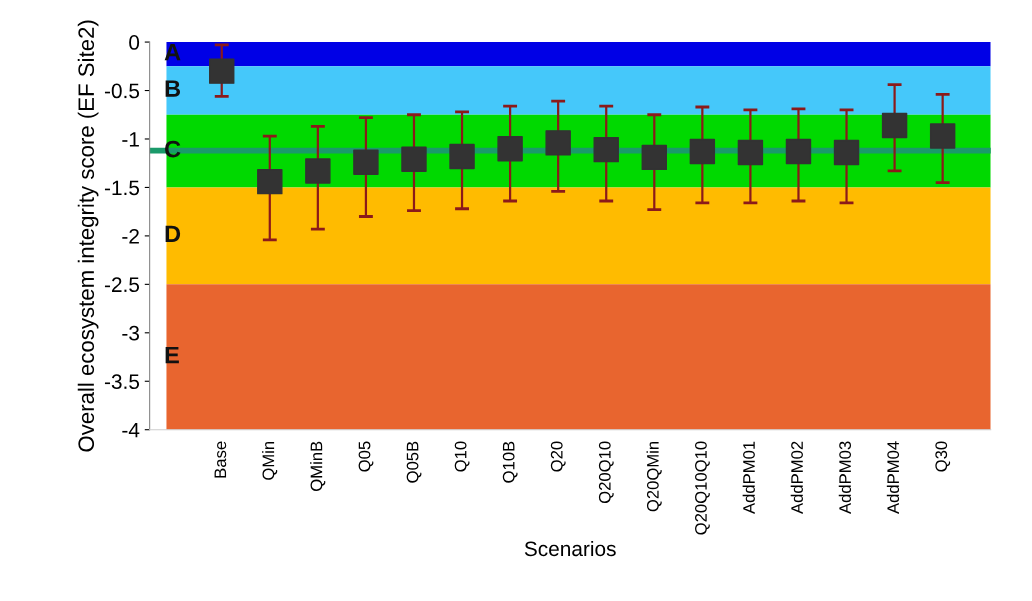 The height and width of the screenshot is (601, 1032). What do you see at coordinates (131, 430) in the screenshot?
I see `y-tick-label: -4` at bounding box center [131, 430].